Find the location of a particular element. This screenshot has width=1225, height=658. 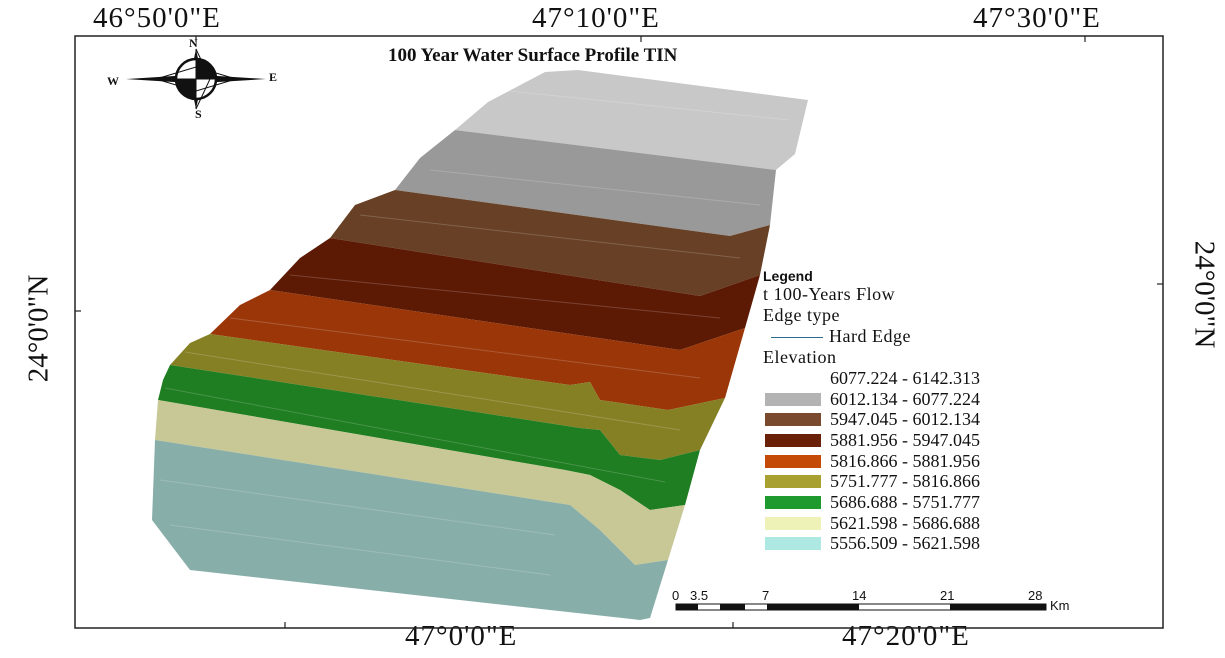

scale-label-21: 21 is located at coordinates (947, 595).